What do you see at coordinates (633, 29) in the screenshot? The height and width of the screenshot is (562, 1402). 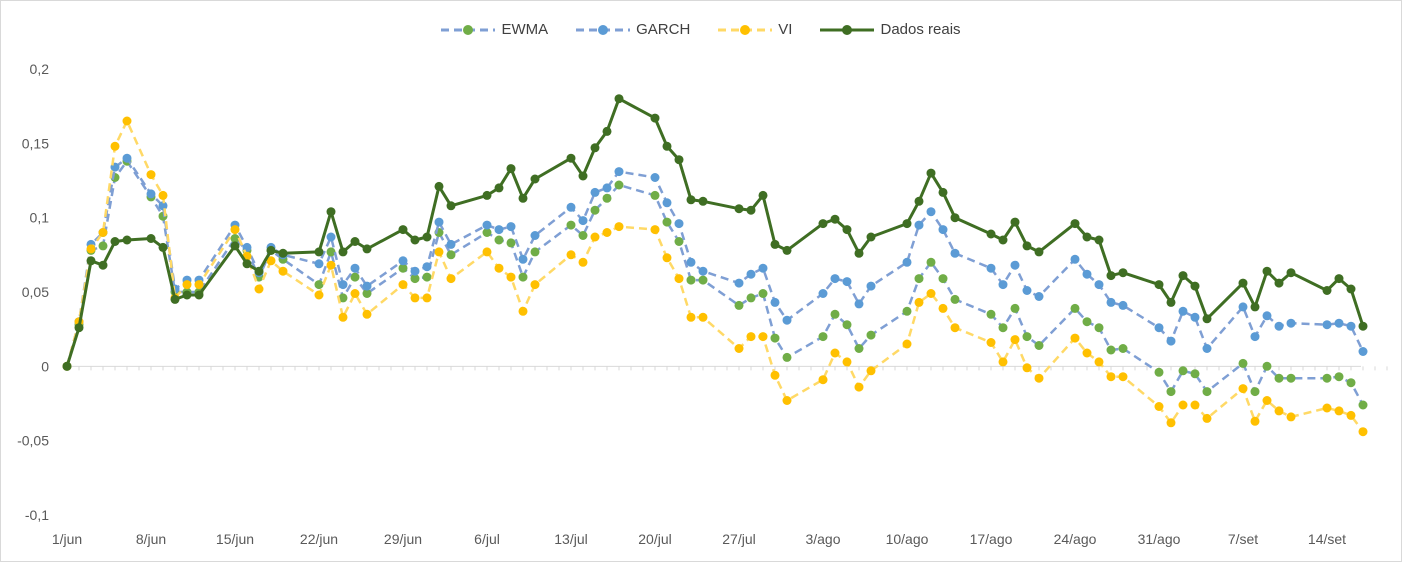 I see `legend-item-garch: GARCH` at bounding box center [633, 29].